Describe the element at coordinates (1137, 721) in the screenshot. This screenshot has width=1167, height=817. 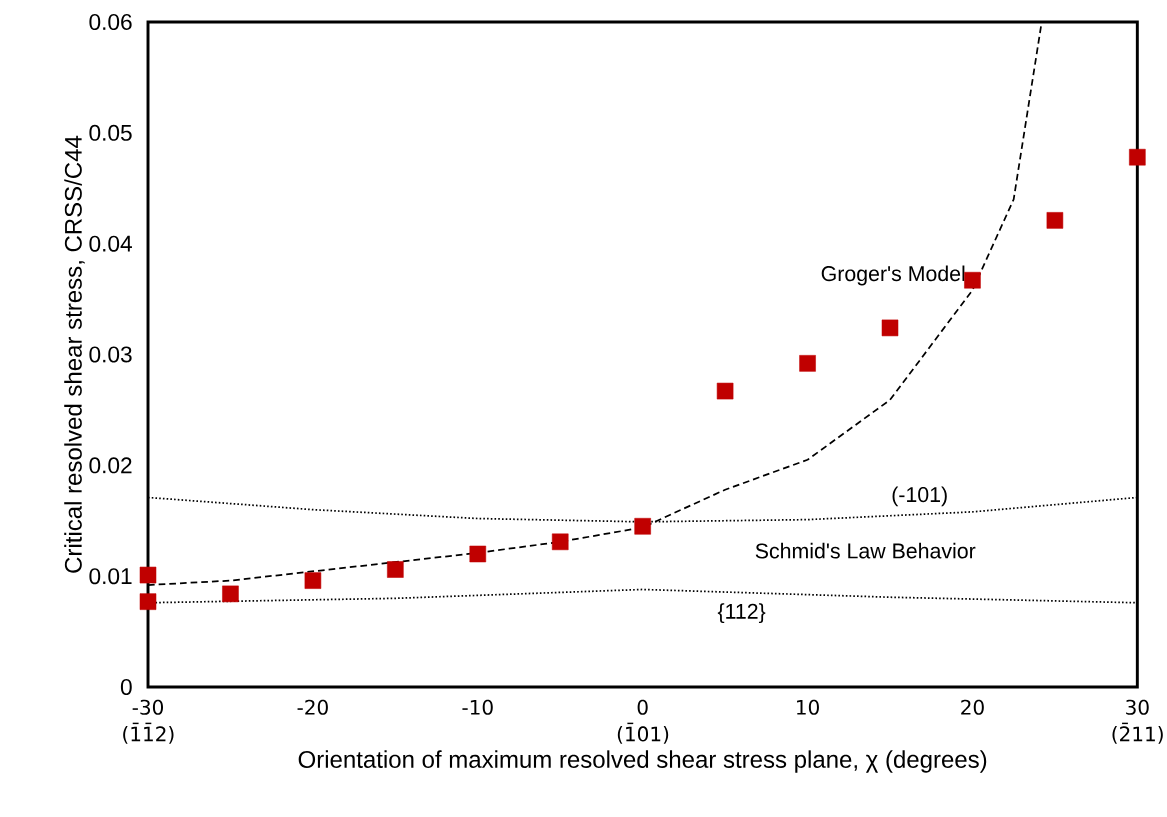
I see `x-tick-label: 30 (2̄11)` at that location.